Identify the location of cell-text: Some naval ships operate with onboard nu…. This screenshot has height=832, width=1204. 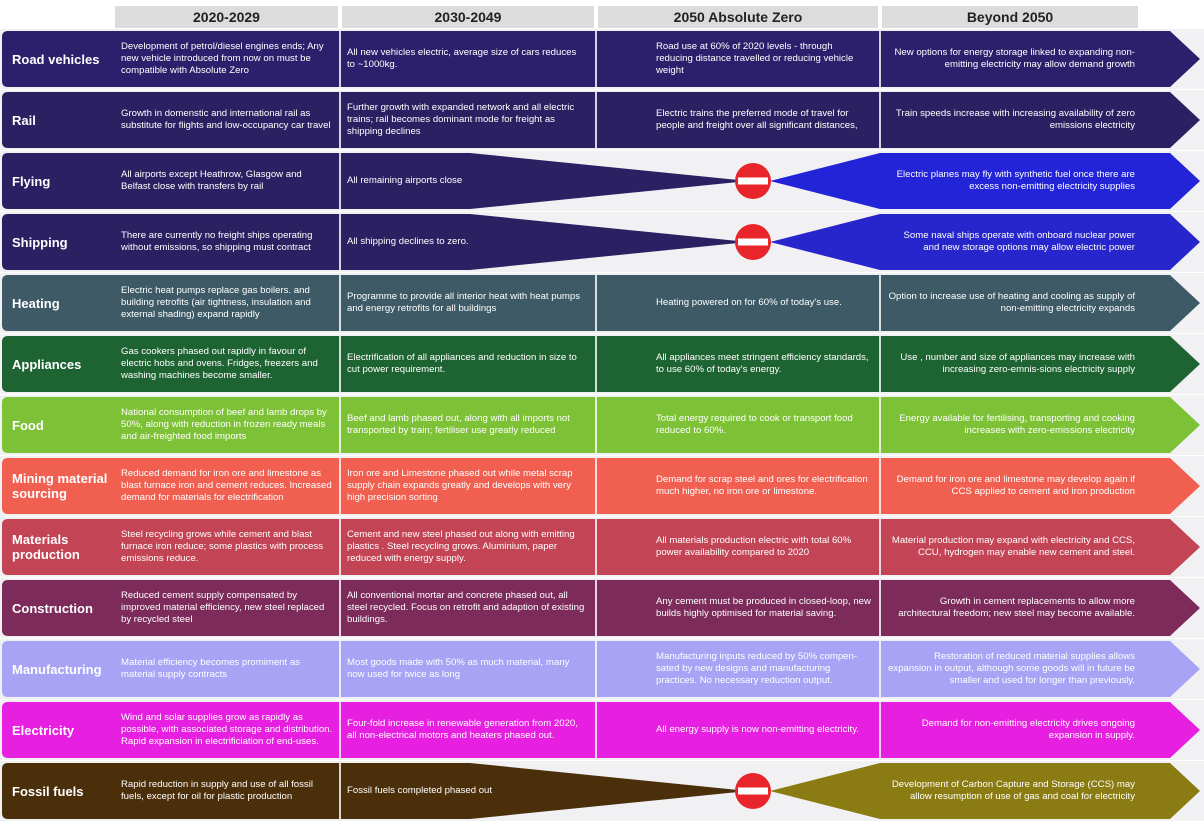
(1019, 241).